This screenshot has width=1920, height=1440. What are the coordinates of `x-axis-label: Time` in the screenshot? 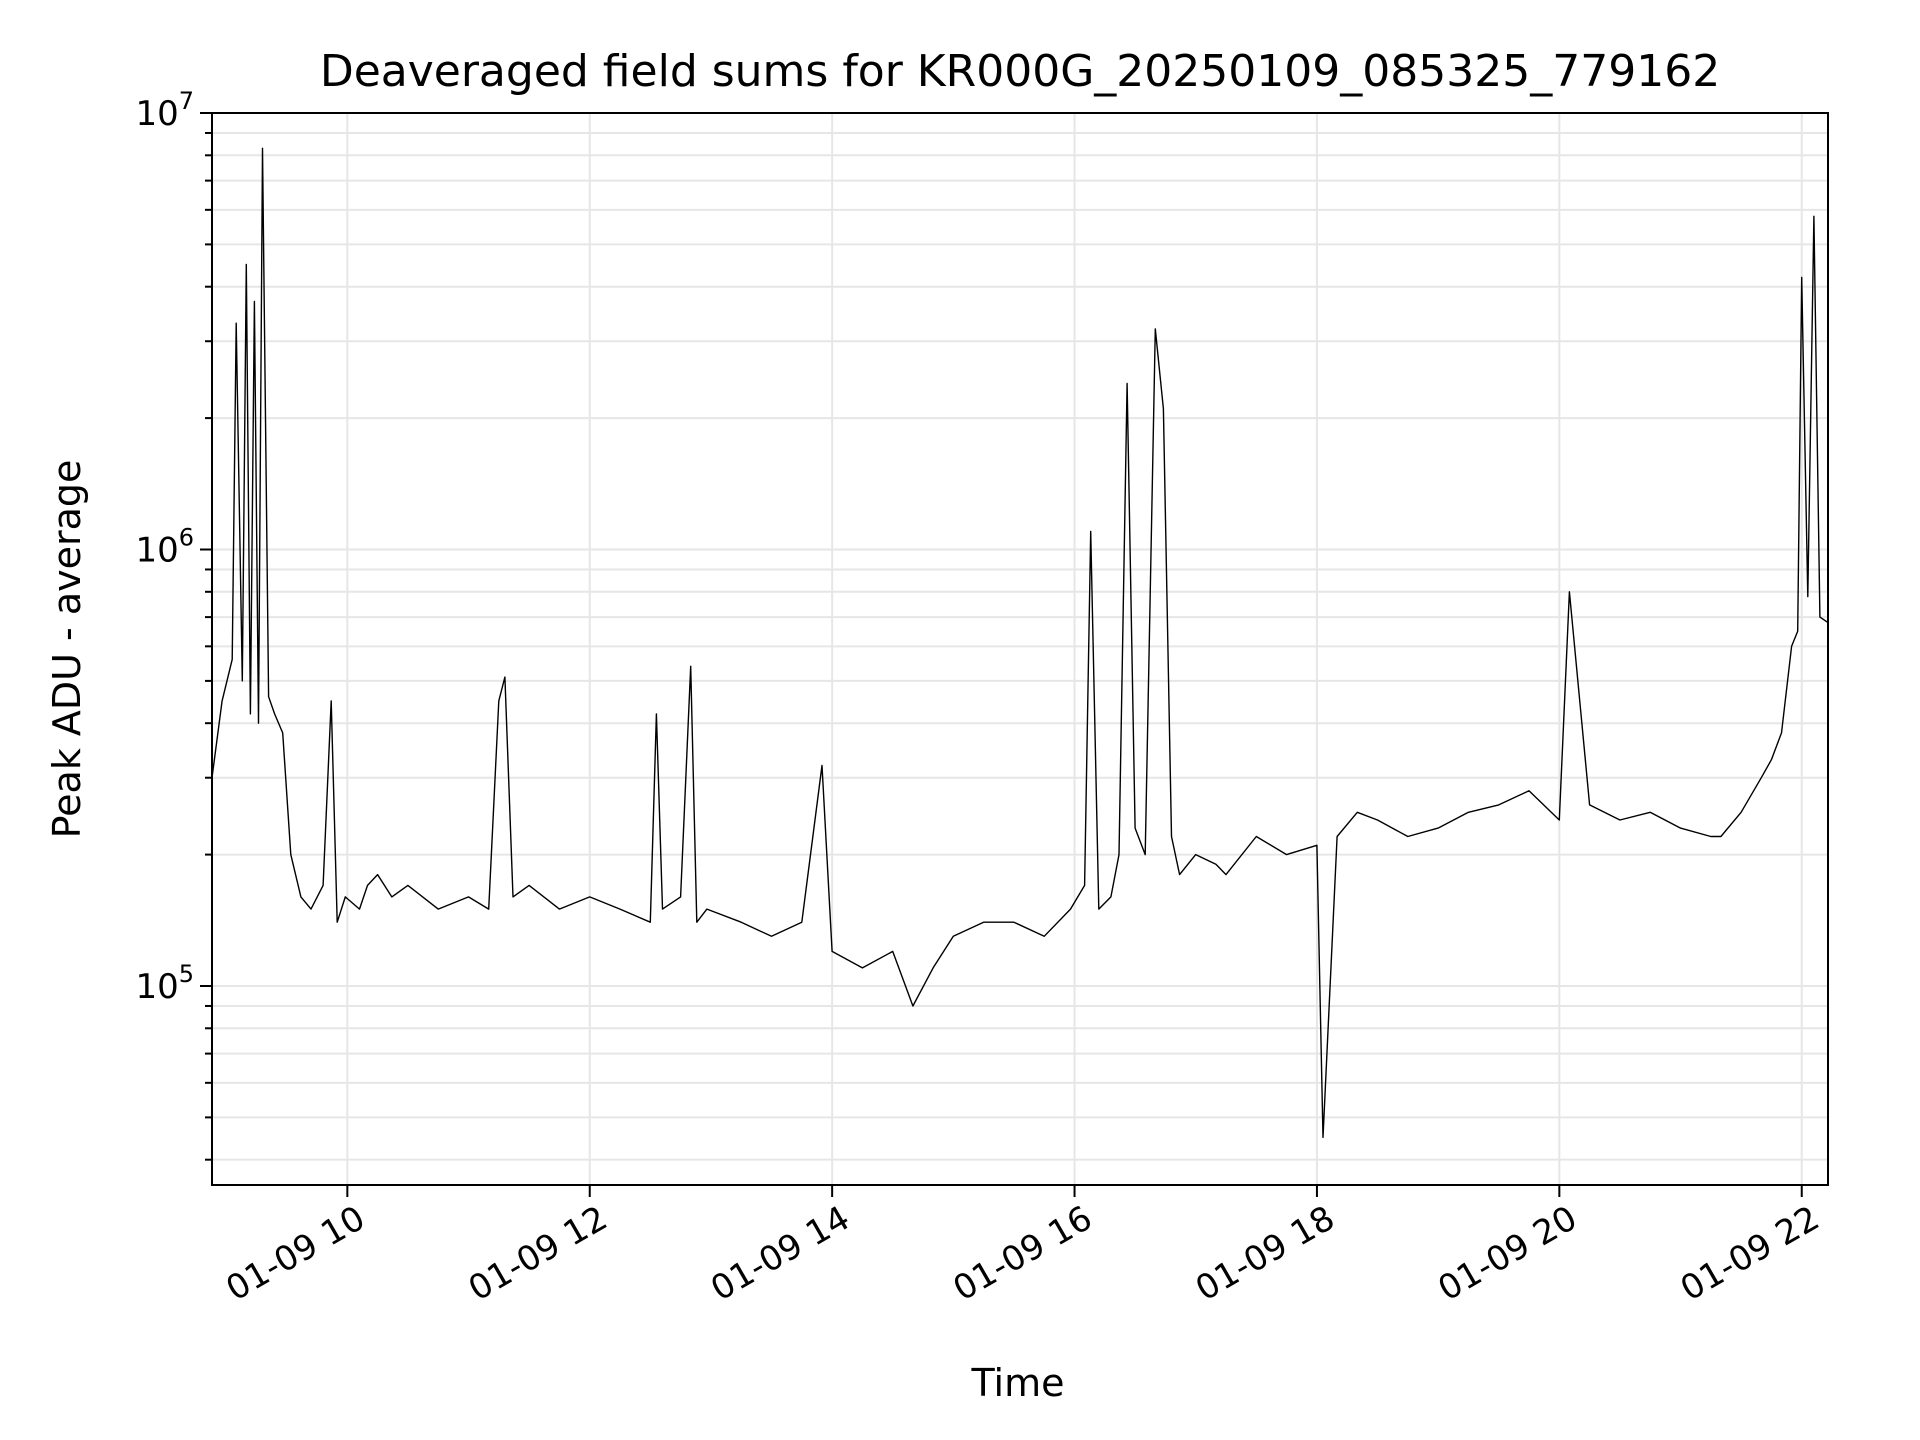 It's located at (1018, 1383).